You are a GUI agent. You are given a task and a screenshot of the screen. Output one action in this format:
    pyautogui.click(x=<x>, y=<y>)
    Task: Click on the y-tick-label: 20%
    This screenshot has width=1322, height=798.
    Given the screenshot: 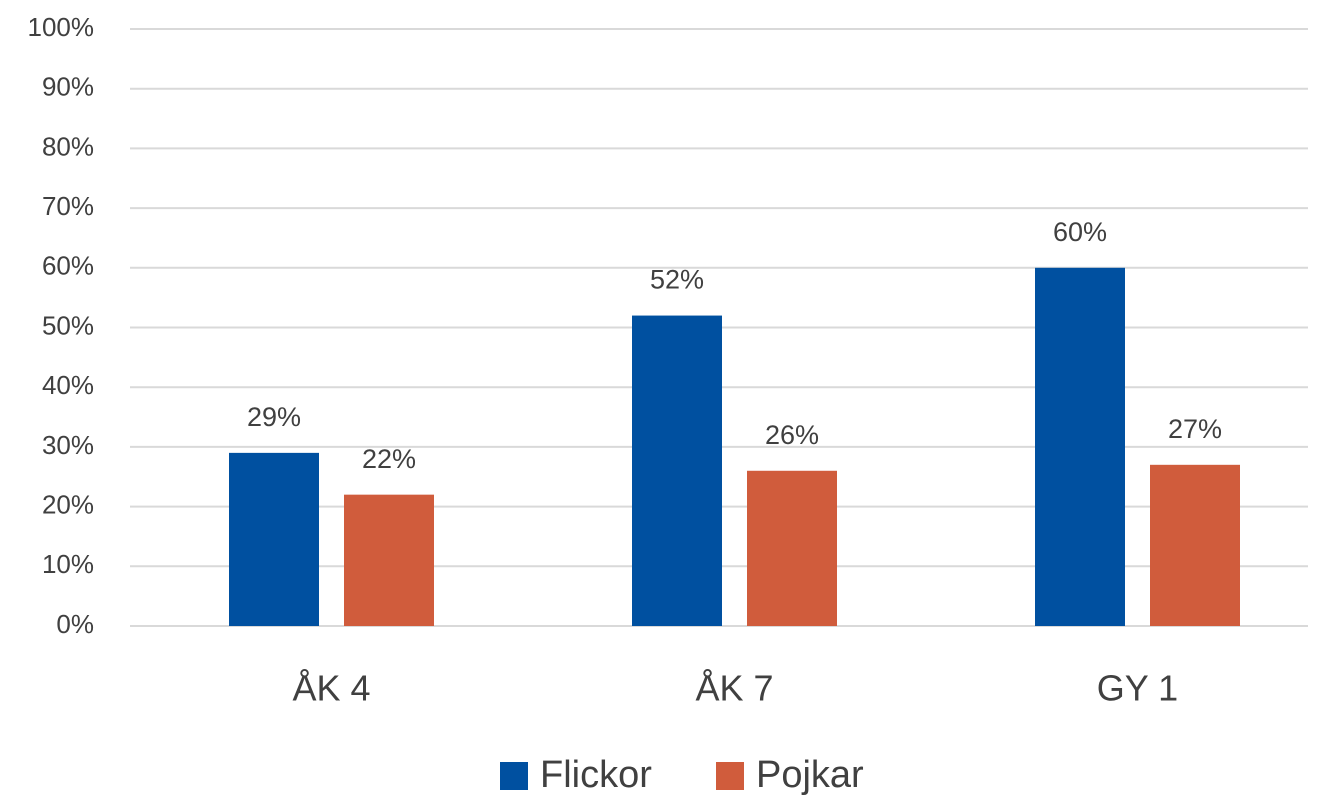 What is the action you would take?
    pyautogui.click(x=68, y=504)
    